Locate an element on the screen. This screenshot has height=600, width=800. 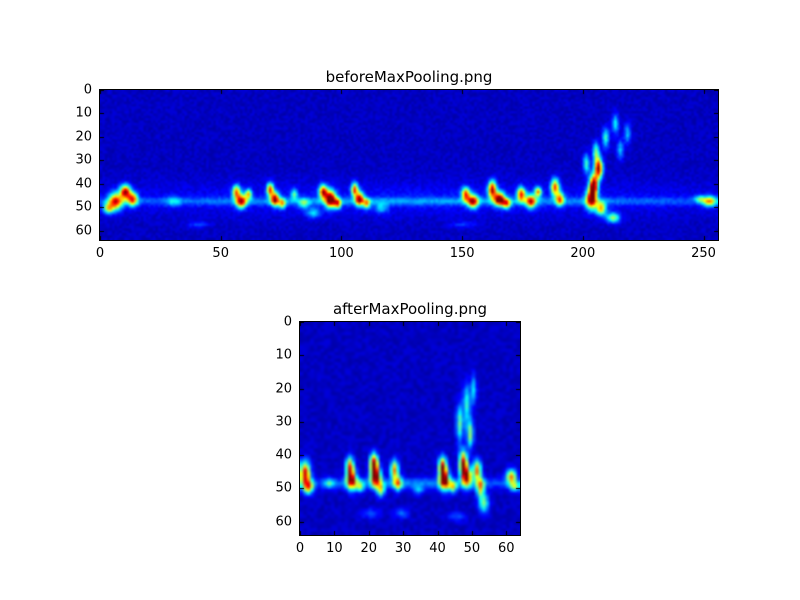
plot-title-after: afterMaxPooling.png is located at coordinates (410, 309).